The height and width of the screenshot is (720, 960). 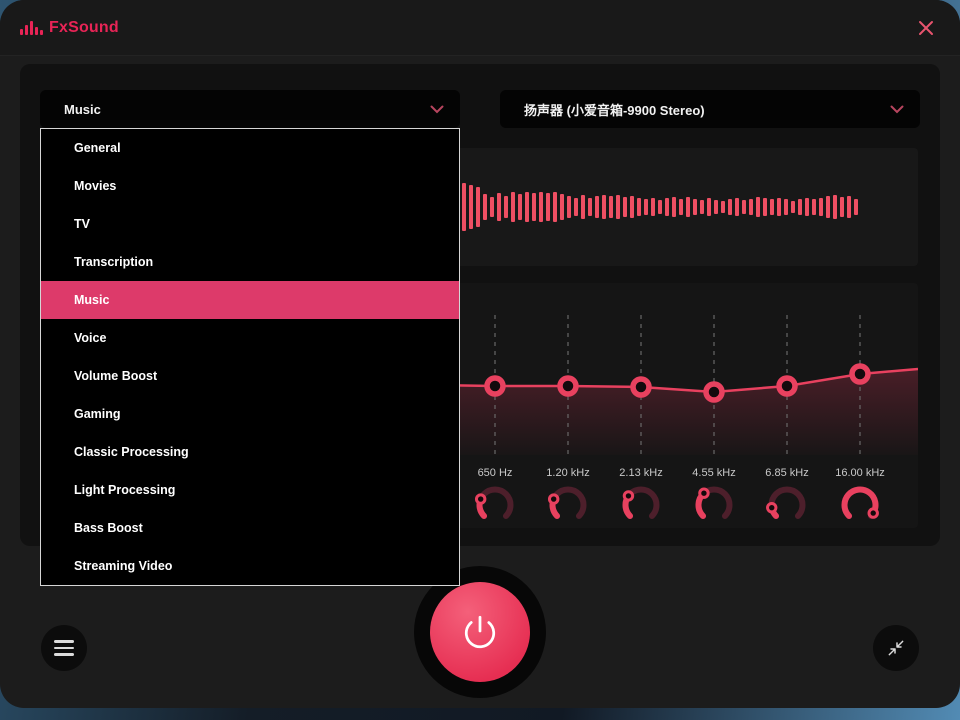 What do you see at coordinates (64, 648) in the screenshot?
I see `menu-button` at bounding box center [64, 648].